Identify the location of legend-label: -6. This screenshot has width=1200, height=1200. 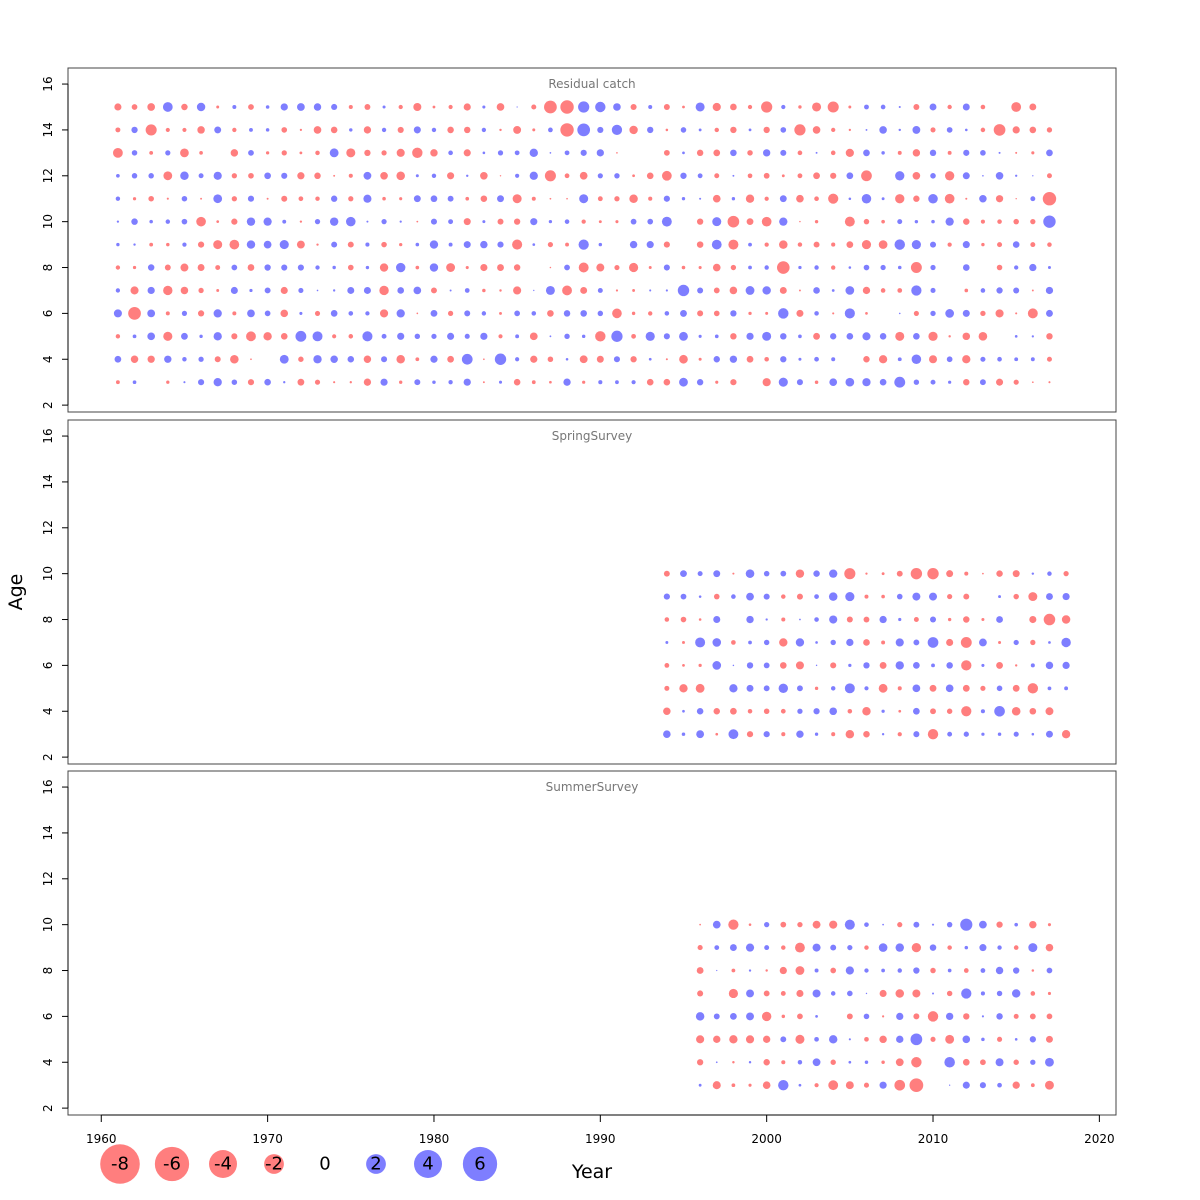
(172, 1164).